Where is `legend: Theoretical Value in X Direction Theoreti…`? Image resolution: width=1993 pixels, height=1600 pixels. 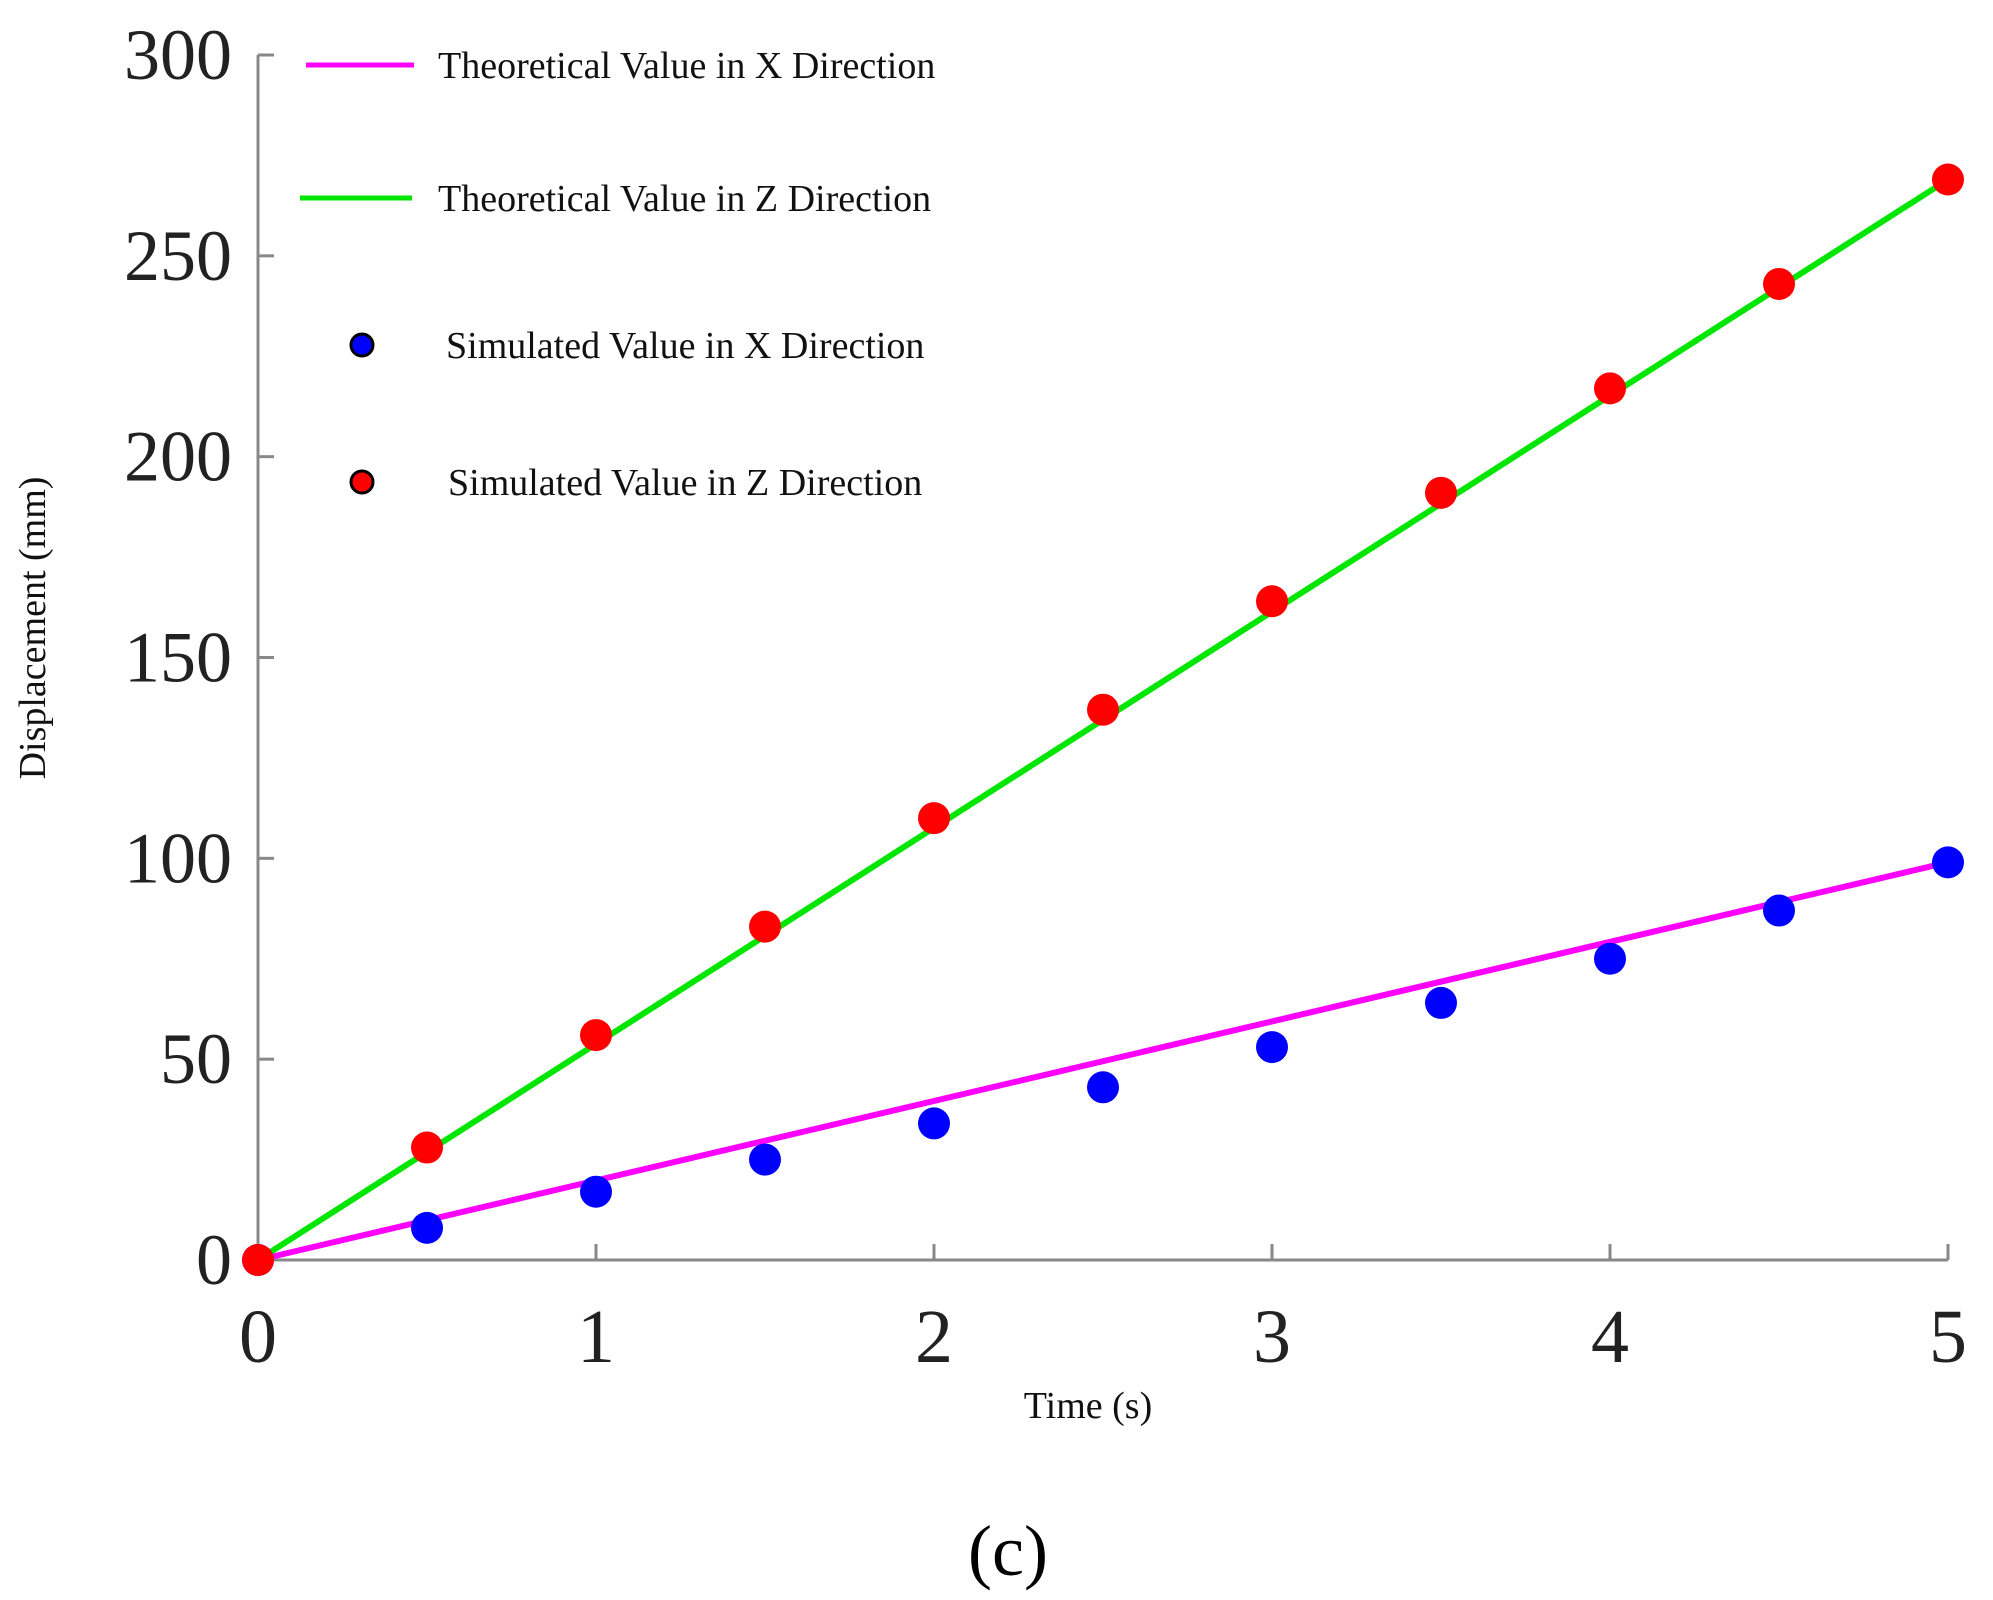 legend: Theoretical Value in X Direction Theoreti… is located at coordinates (617, 274).